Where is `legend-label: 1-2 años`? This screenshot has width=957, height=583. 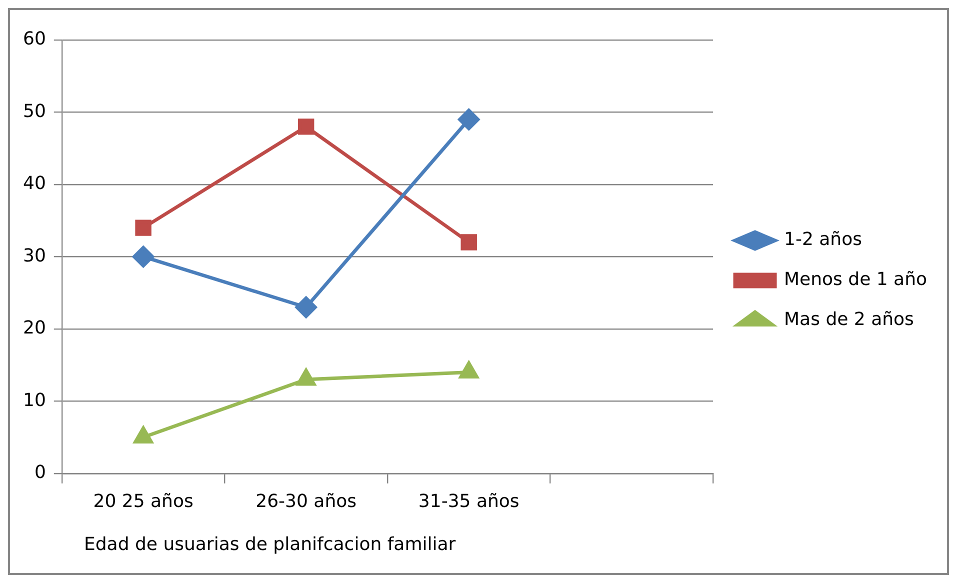
legend-label: 1-2 años is located at coordinates (823, 239).